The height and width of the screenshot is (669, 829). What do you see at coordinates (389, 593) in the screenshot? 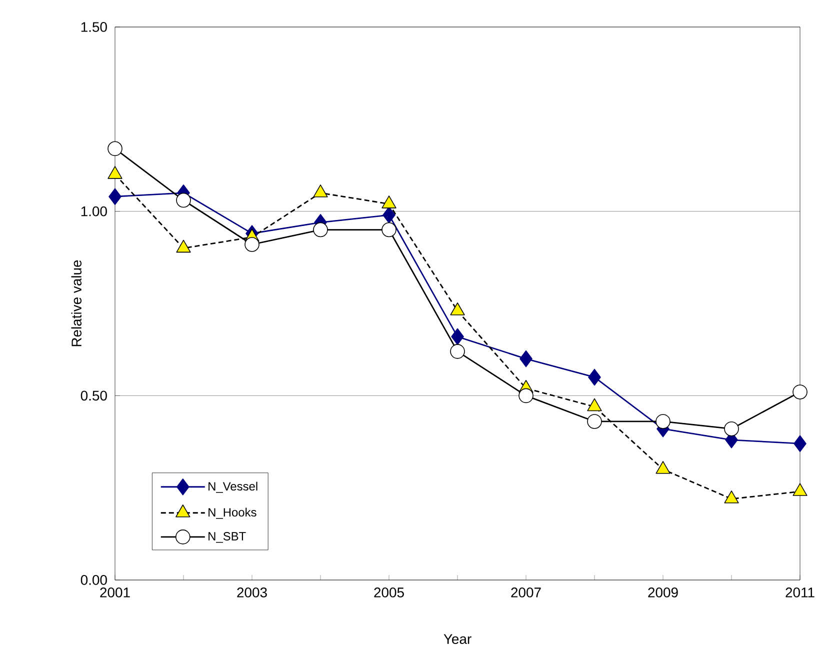
I see `x-tick-label: 2005` at bounding box center [389, 593].